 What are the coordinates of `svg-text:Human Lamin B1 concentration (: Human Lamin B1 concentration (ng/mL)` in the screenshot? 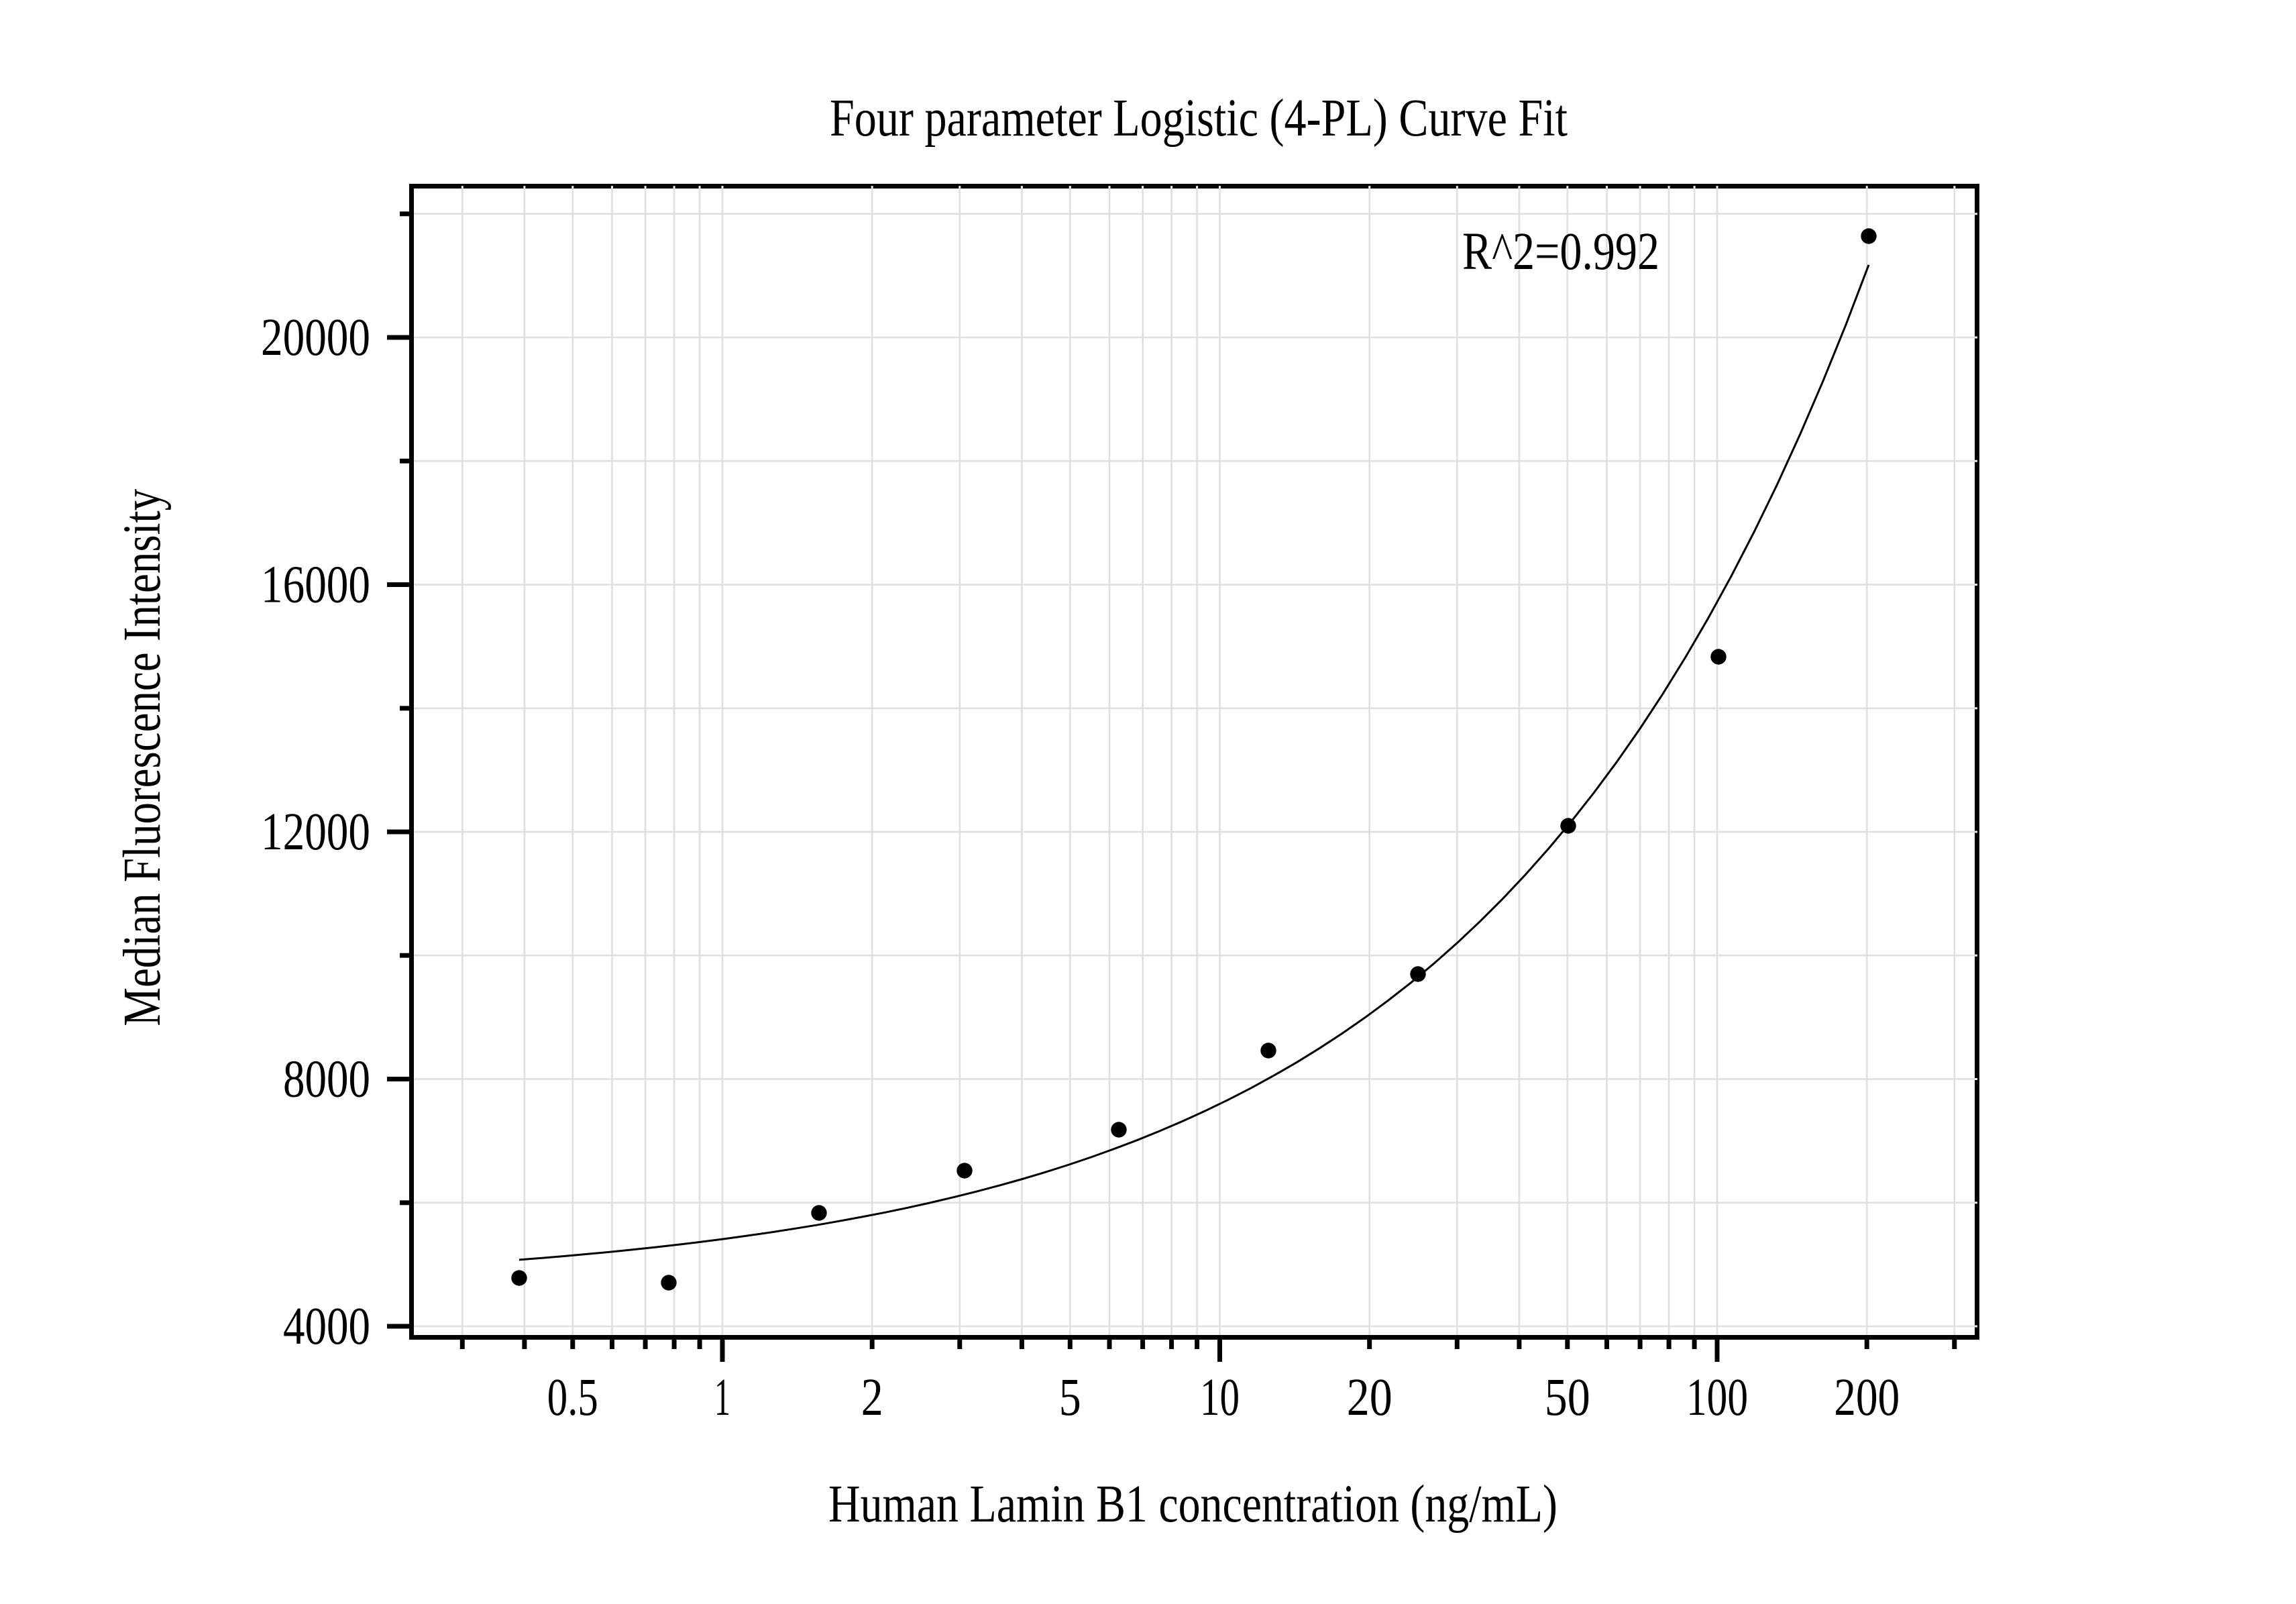 It's located at (1192, 1504).